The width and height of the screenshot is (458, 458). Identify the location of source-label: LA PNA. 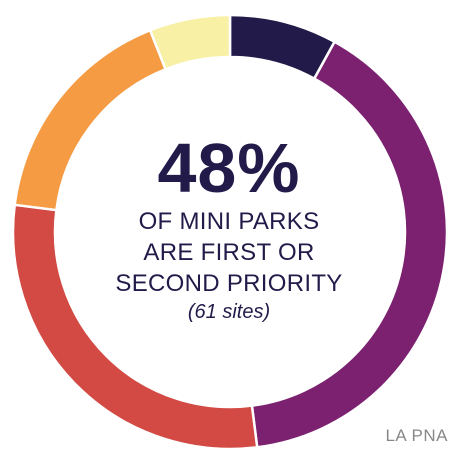
(416, 435).